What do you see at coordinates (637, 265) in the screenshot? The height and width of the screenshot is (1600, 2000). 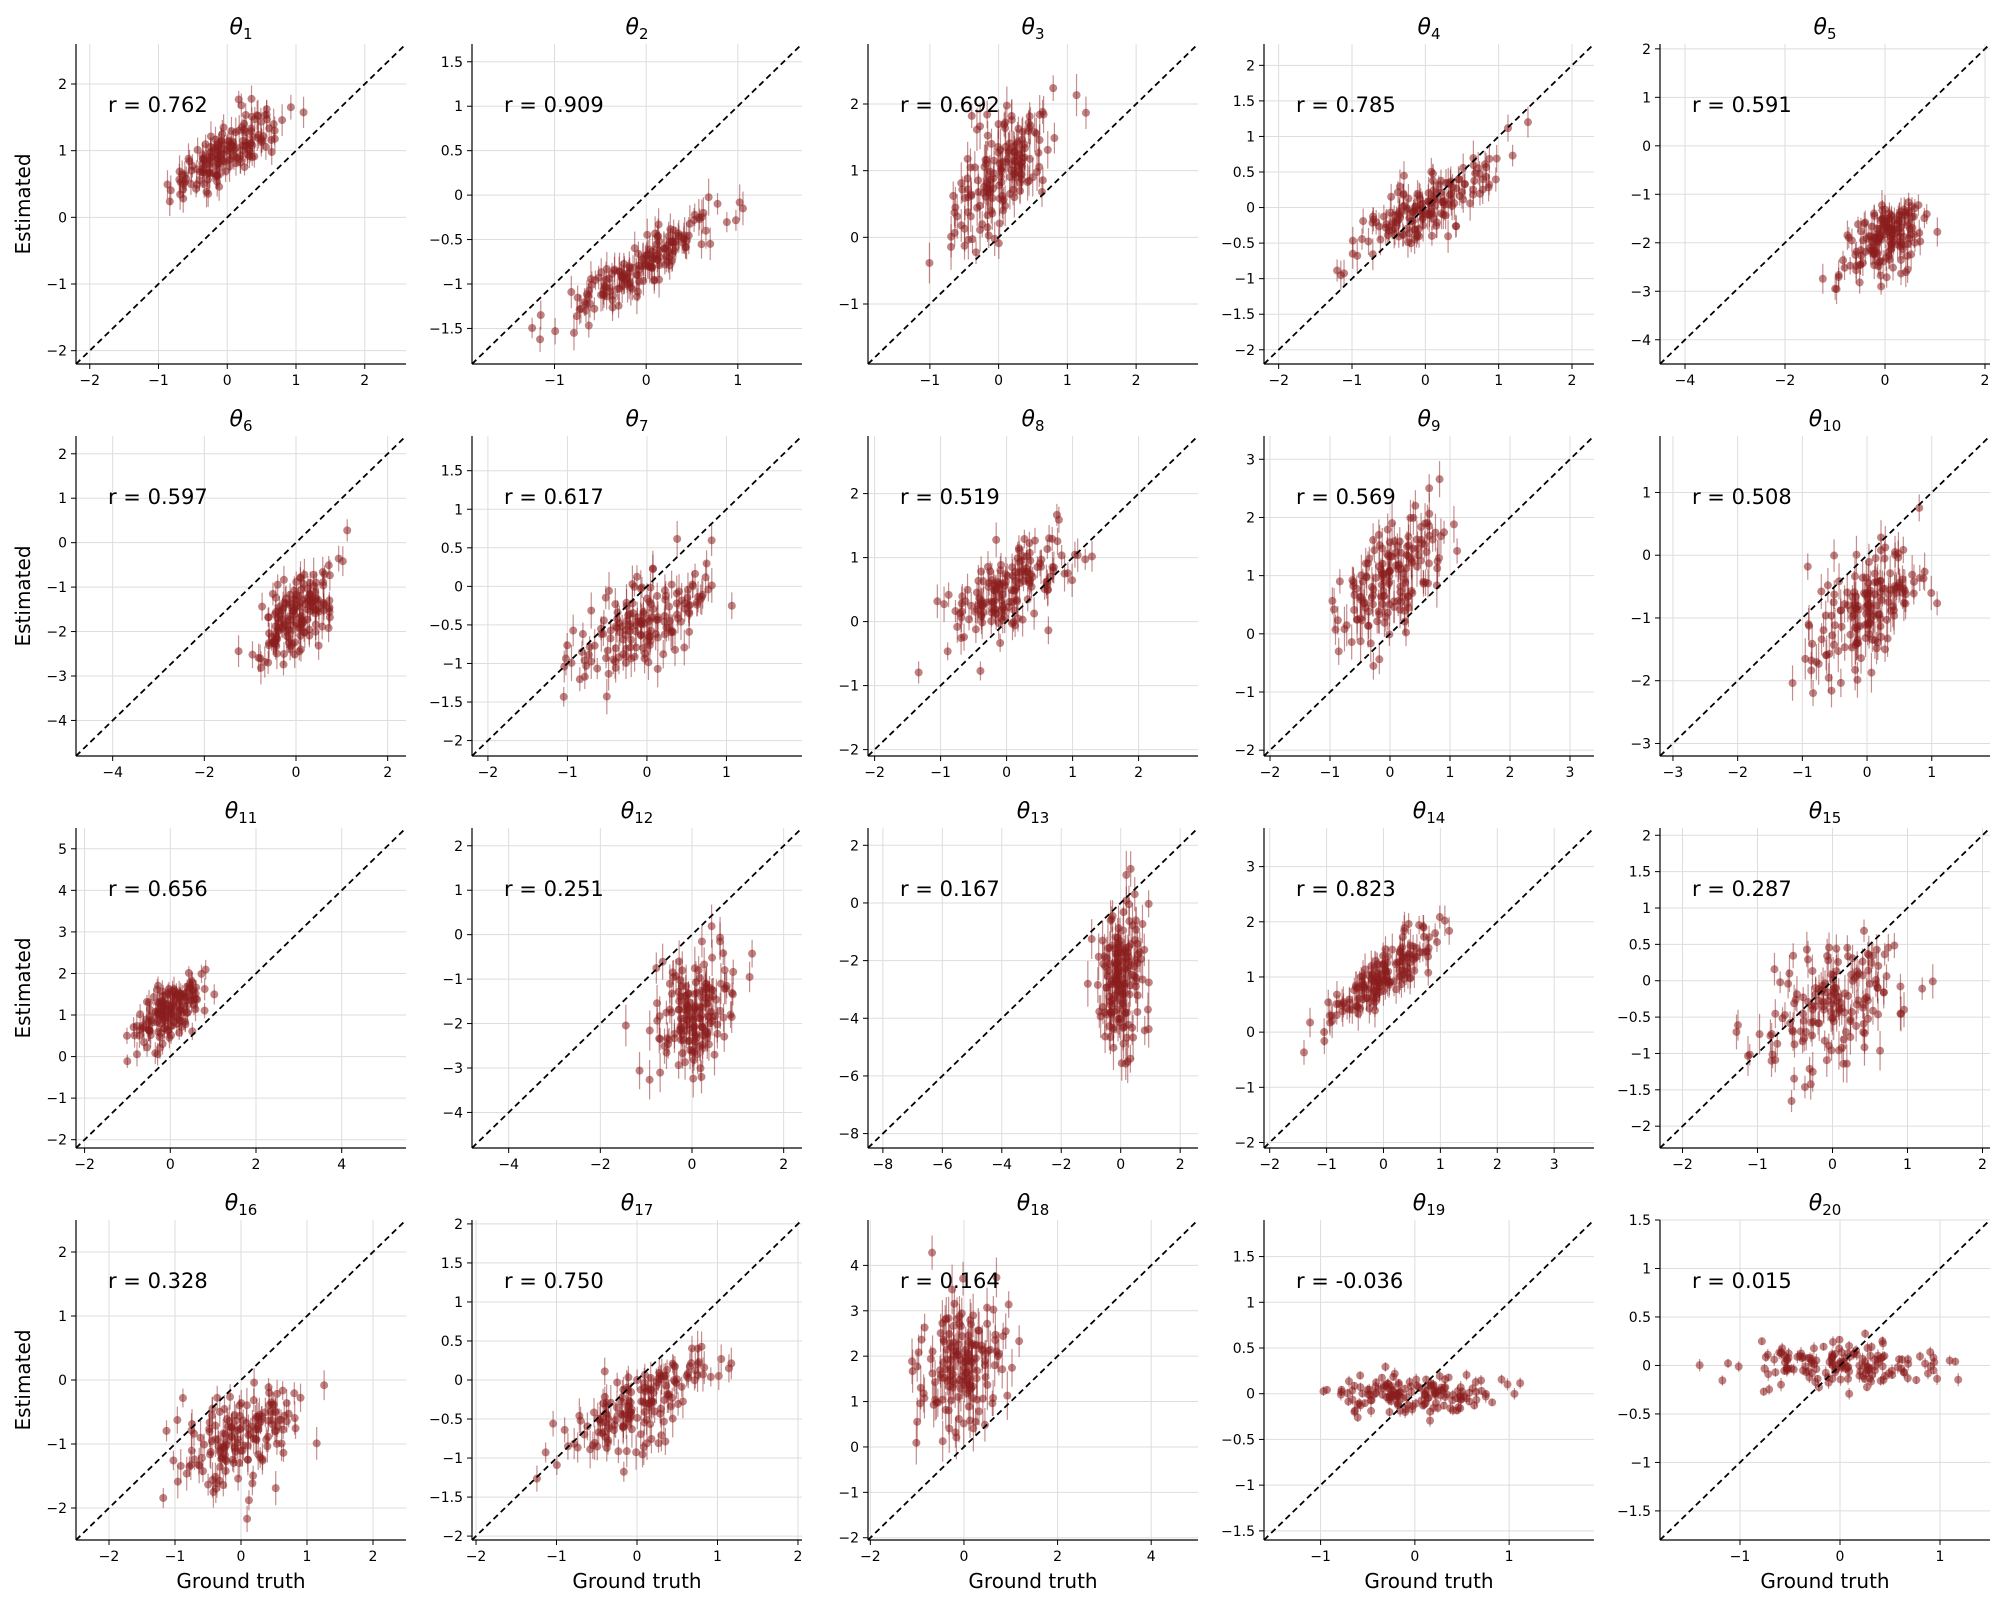 I see `data-points` at bounding box center [637, 265].